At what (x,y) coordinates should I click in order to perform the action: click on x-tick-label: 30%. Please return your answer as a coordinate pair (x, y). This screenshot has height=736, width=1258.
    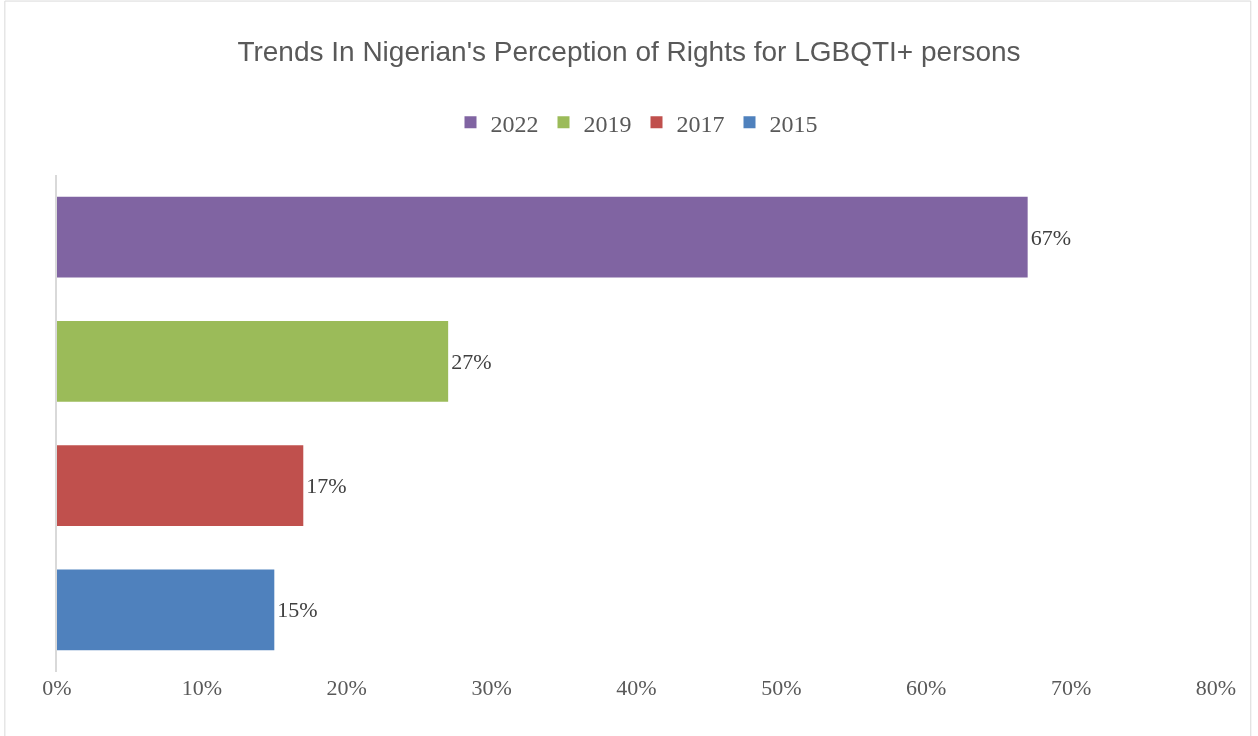
    Looking at the image, I should click on (491, 687).